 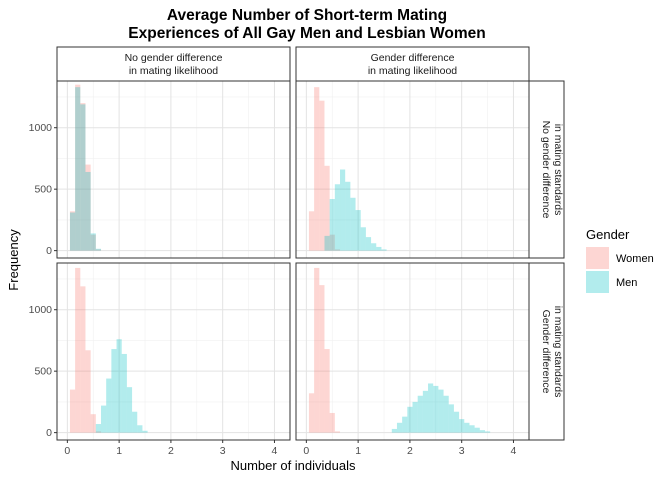 What do you see at coordinates (558, 170) in the screenshot?
I see `row-strip-1-line-2: in mating standards` at bounding box center [558, 170].